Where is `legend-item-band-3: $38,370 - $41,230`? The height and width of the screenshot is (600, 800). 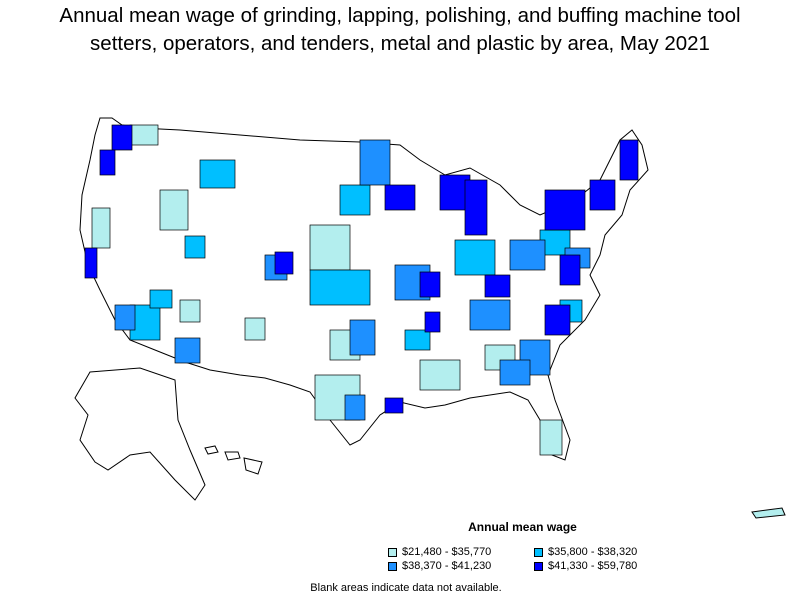 legend-item-band-3: $38,370 - $41,230 is located at coordinates (439, 566).